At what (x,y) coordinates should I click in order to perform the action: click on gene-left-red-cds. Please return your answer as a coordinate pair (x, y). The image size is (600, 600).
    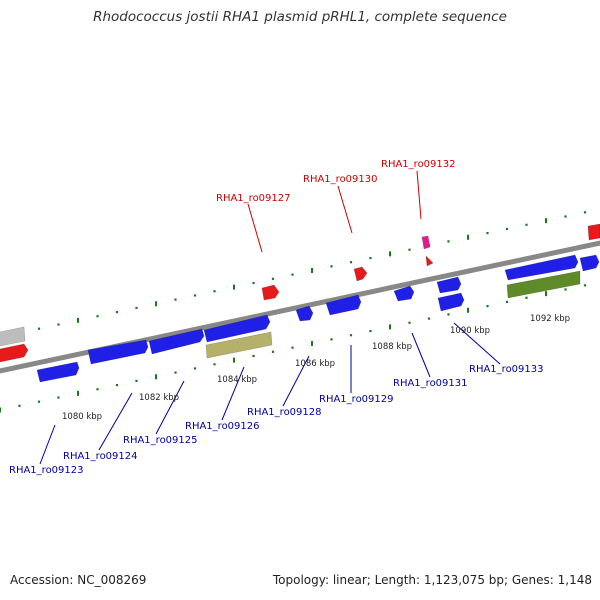
    Looking at the image, I should click on (14, 353).